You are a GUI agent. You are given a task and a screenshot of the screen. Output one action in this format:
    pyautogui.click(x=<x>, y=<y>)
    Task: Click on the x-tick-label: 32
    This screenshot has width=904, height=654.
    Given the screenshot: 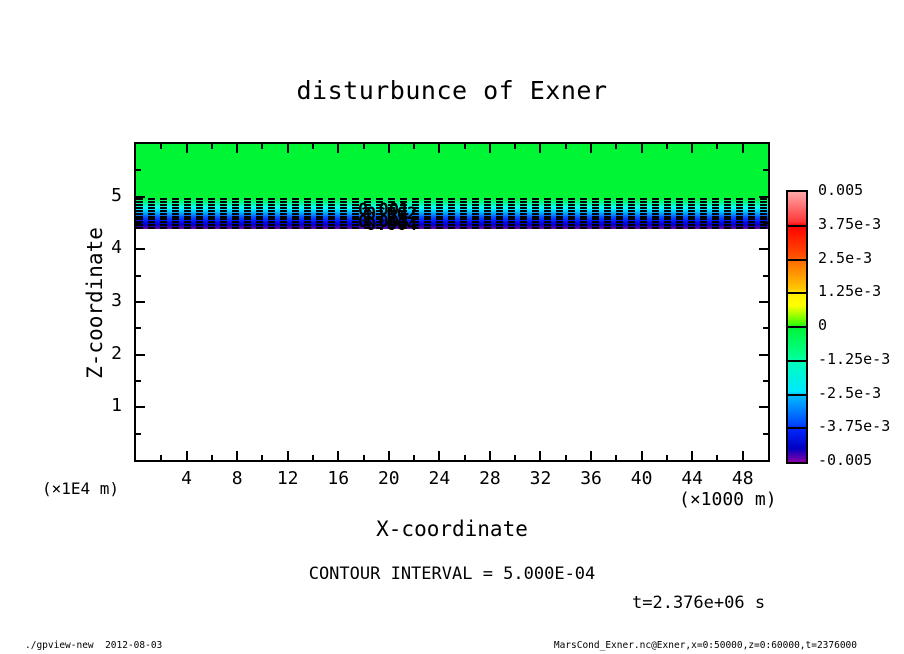 What is the action you would take?
    pyautogui.click(x=540, y=478)
    